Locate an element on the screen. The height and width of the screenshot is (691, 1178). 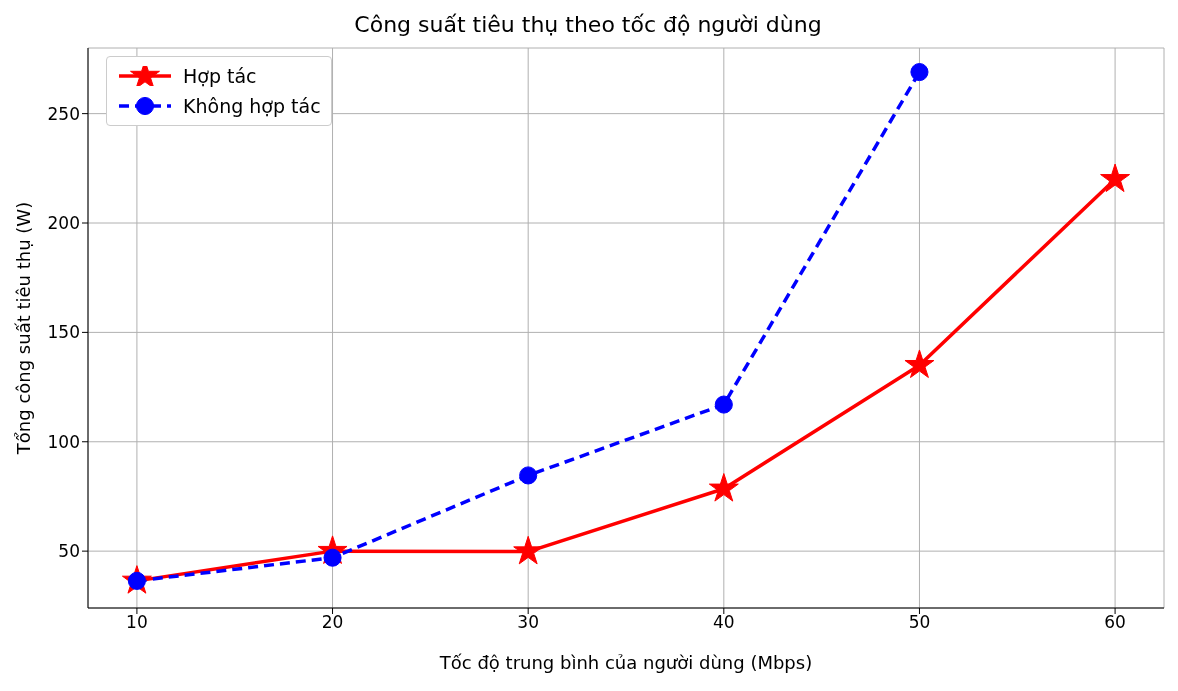
y-tick-label: 100 is located at coordinates (63, 441).